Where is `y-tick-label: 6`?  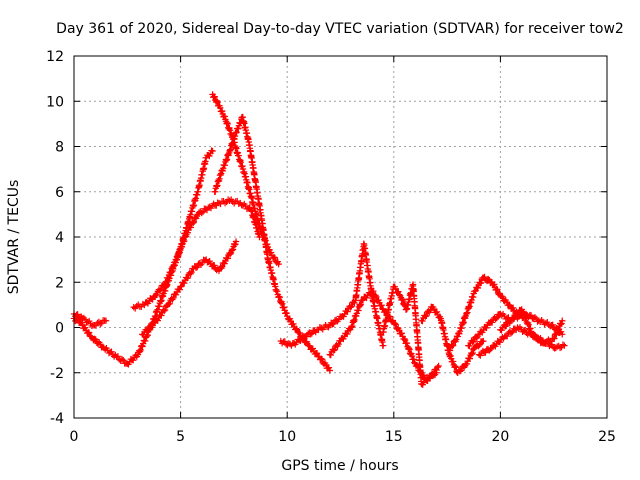
y-tick-label: 6 is located at coordinates (59, 193).